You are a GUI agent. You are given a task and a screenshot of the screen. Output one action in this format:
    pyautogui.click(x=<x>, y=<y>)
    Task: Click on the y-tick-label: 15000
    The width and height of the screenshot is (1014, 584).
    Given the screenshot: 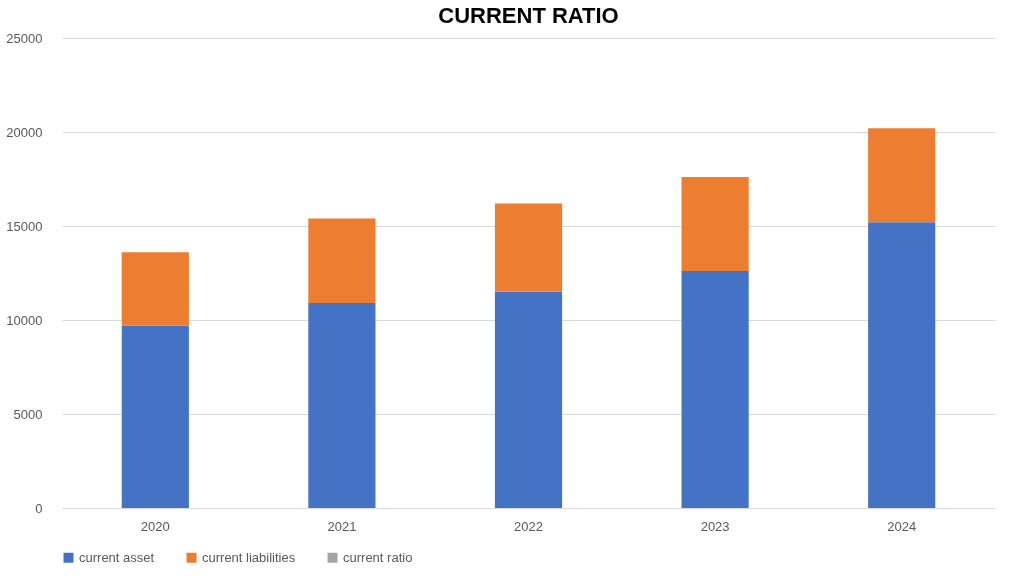 What is the action you would take?
    pyautogui.click(x=24, y=226)
    